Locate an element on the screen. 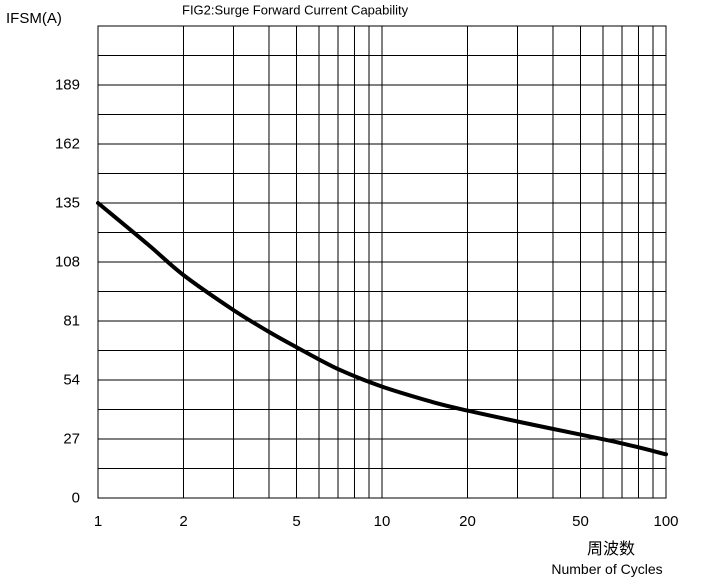 Image resolution: width=704 pixels, height=584 pixels. x-tick-label: 10 is located at coordinates (382, 521).